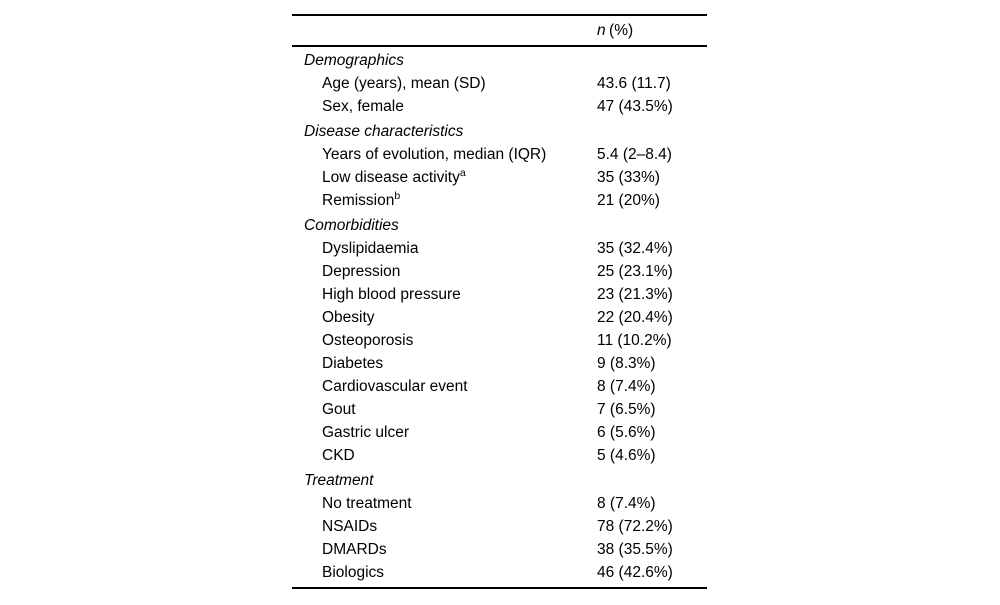 The width and height of the screenshot is (1000, 605). Describe the element at coordinates (499, 479) in the screenshot. I see `section-row: Treatment` at that location.